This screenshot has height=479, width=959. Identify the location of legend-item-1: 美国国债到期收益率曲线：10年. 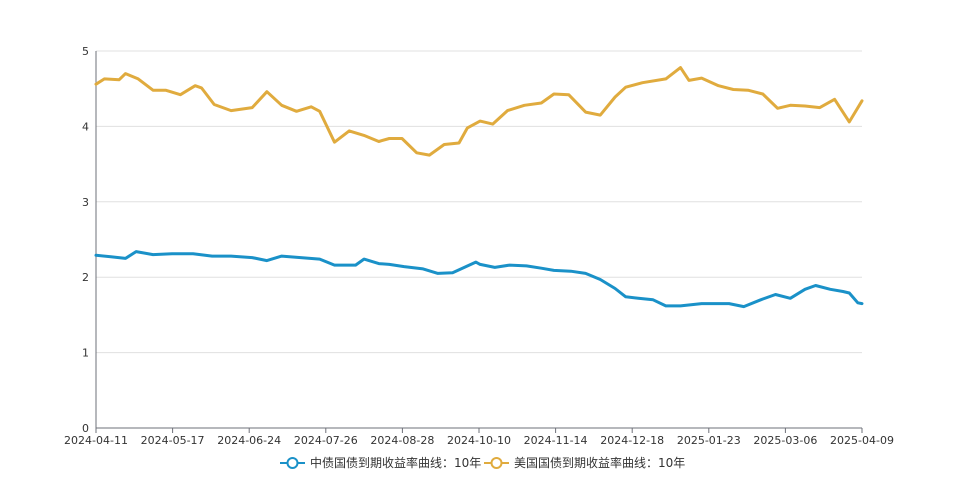
(584, 462).